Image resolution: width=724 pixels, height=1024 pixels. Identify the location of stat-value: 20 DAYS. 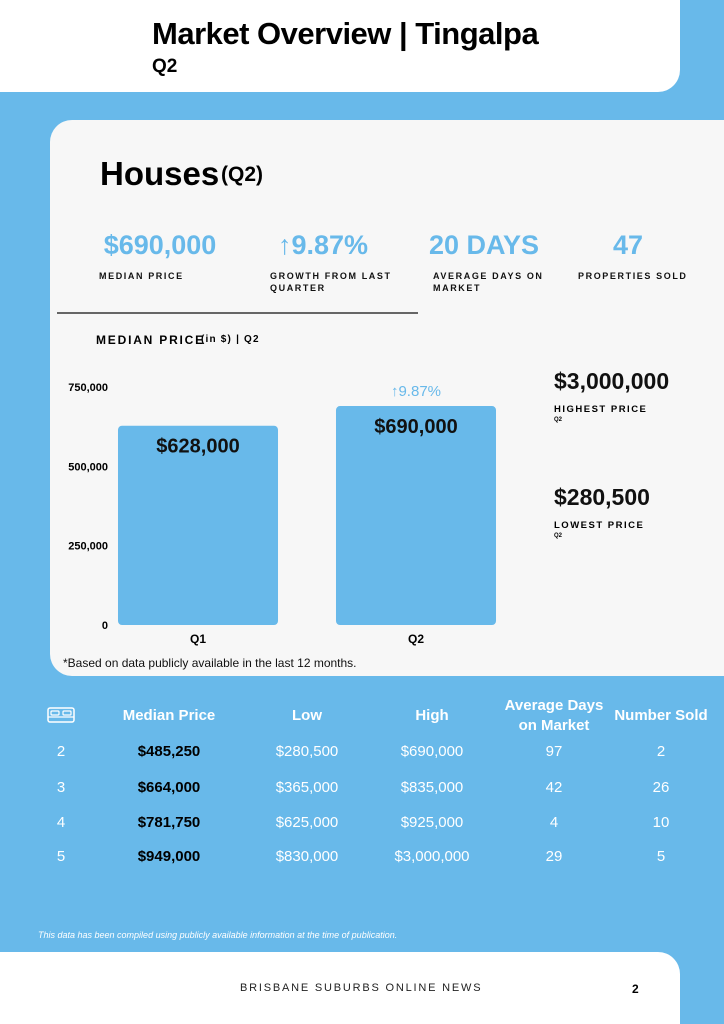
(484, 245).